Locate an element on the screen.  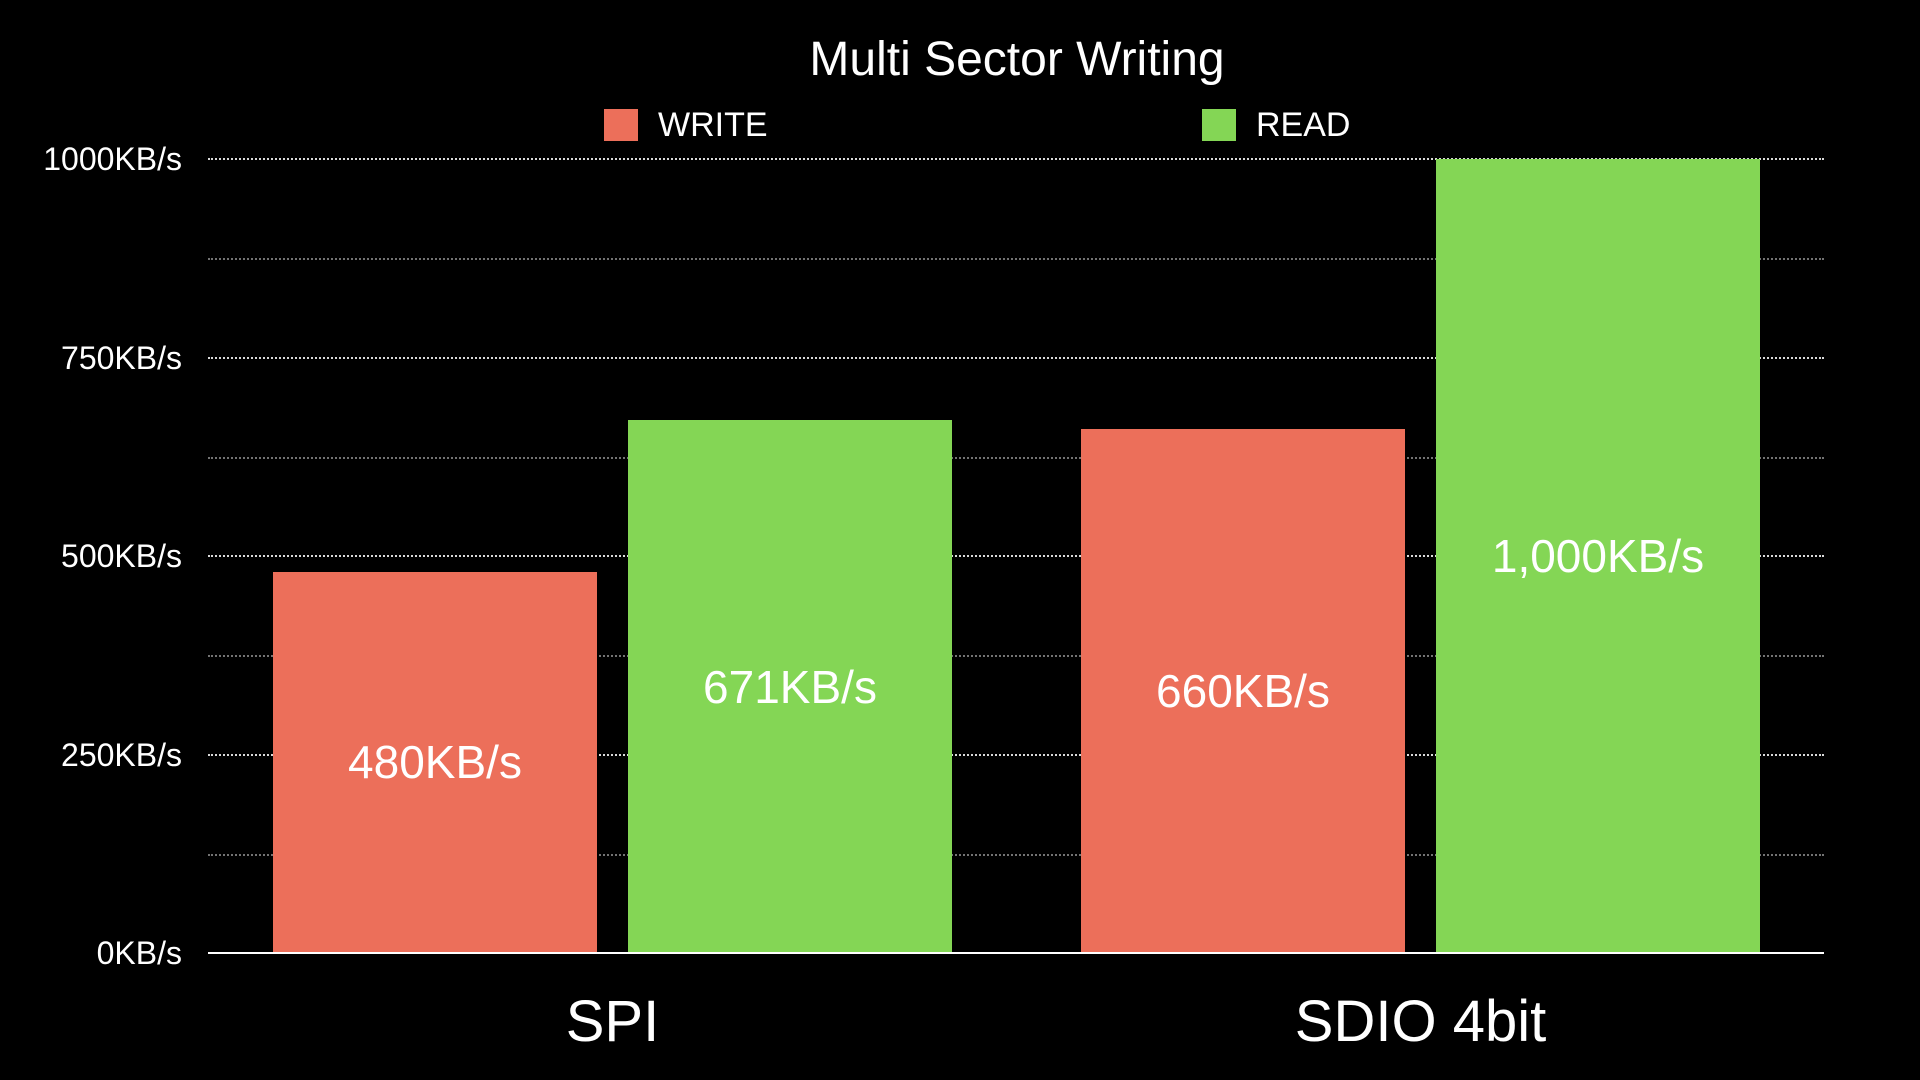
y-tick-label: 1000KB/s is located at coordinates (112, 159).